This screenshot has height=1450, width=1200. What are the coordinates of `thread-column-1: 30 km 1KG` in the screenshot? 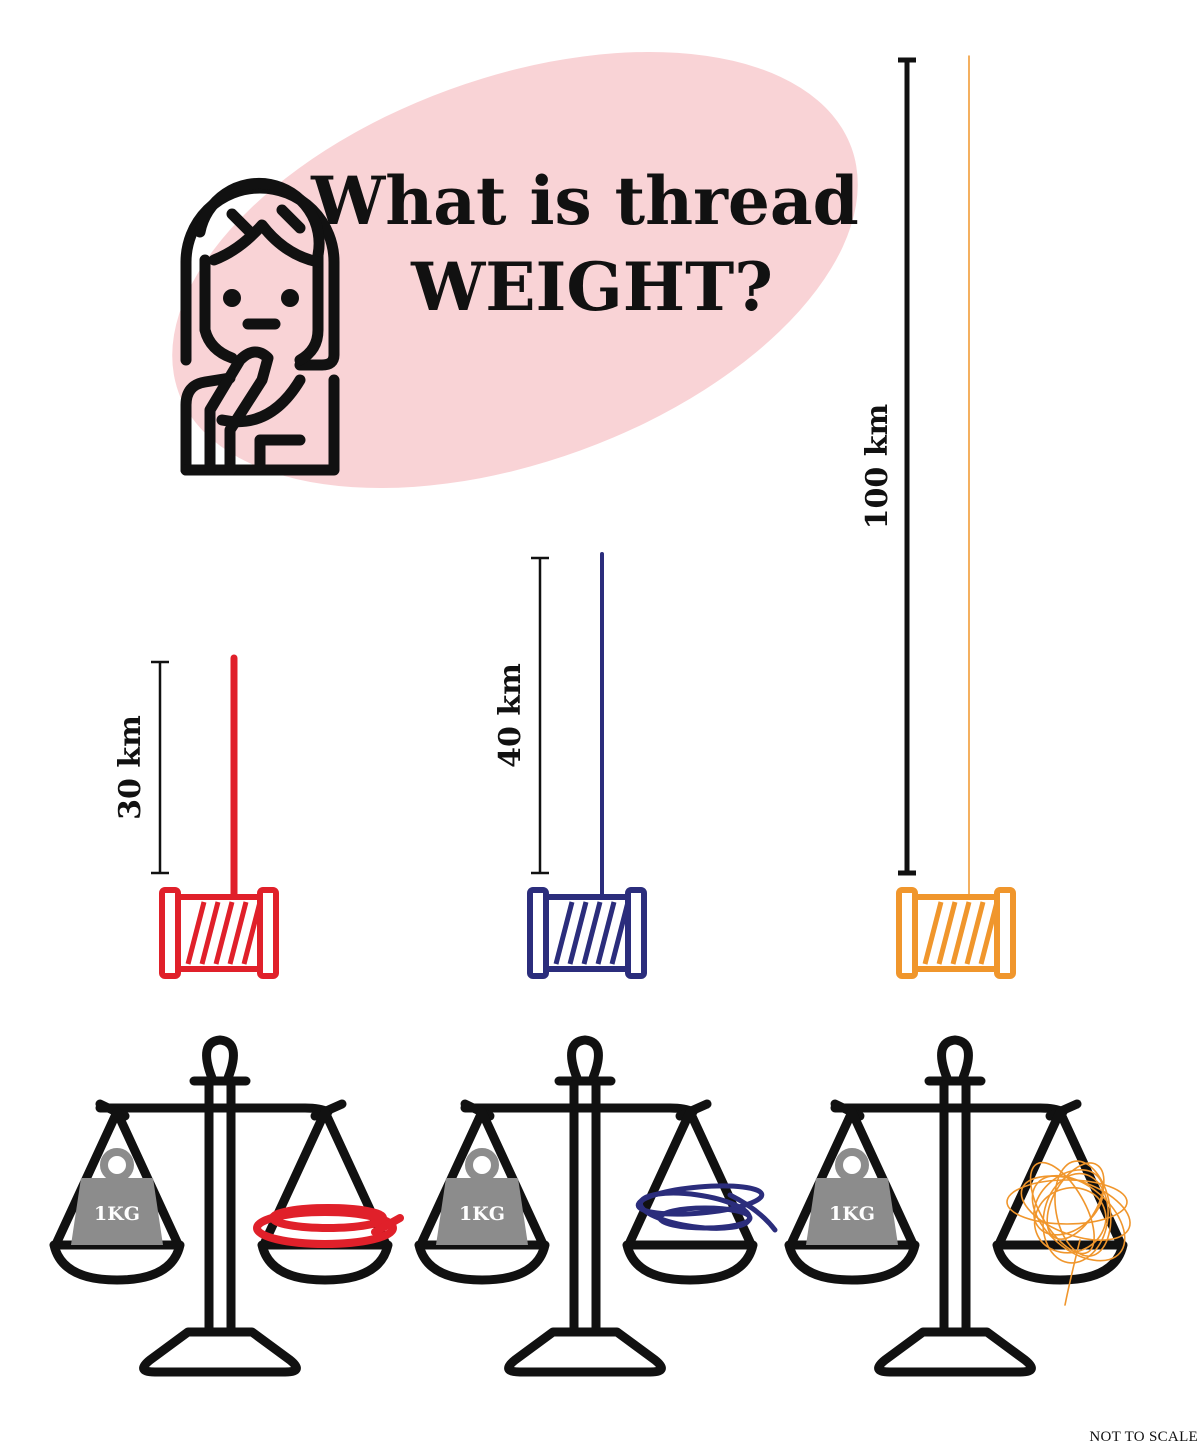 It's located at (226, 1015).